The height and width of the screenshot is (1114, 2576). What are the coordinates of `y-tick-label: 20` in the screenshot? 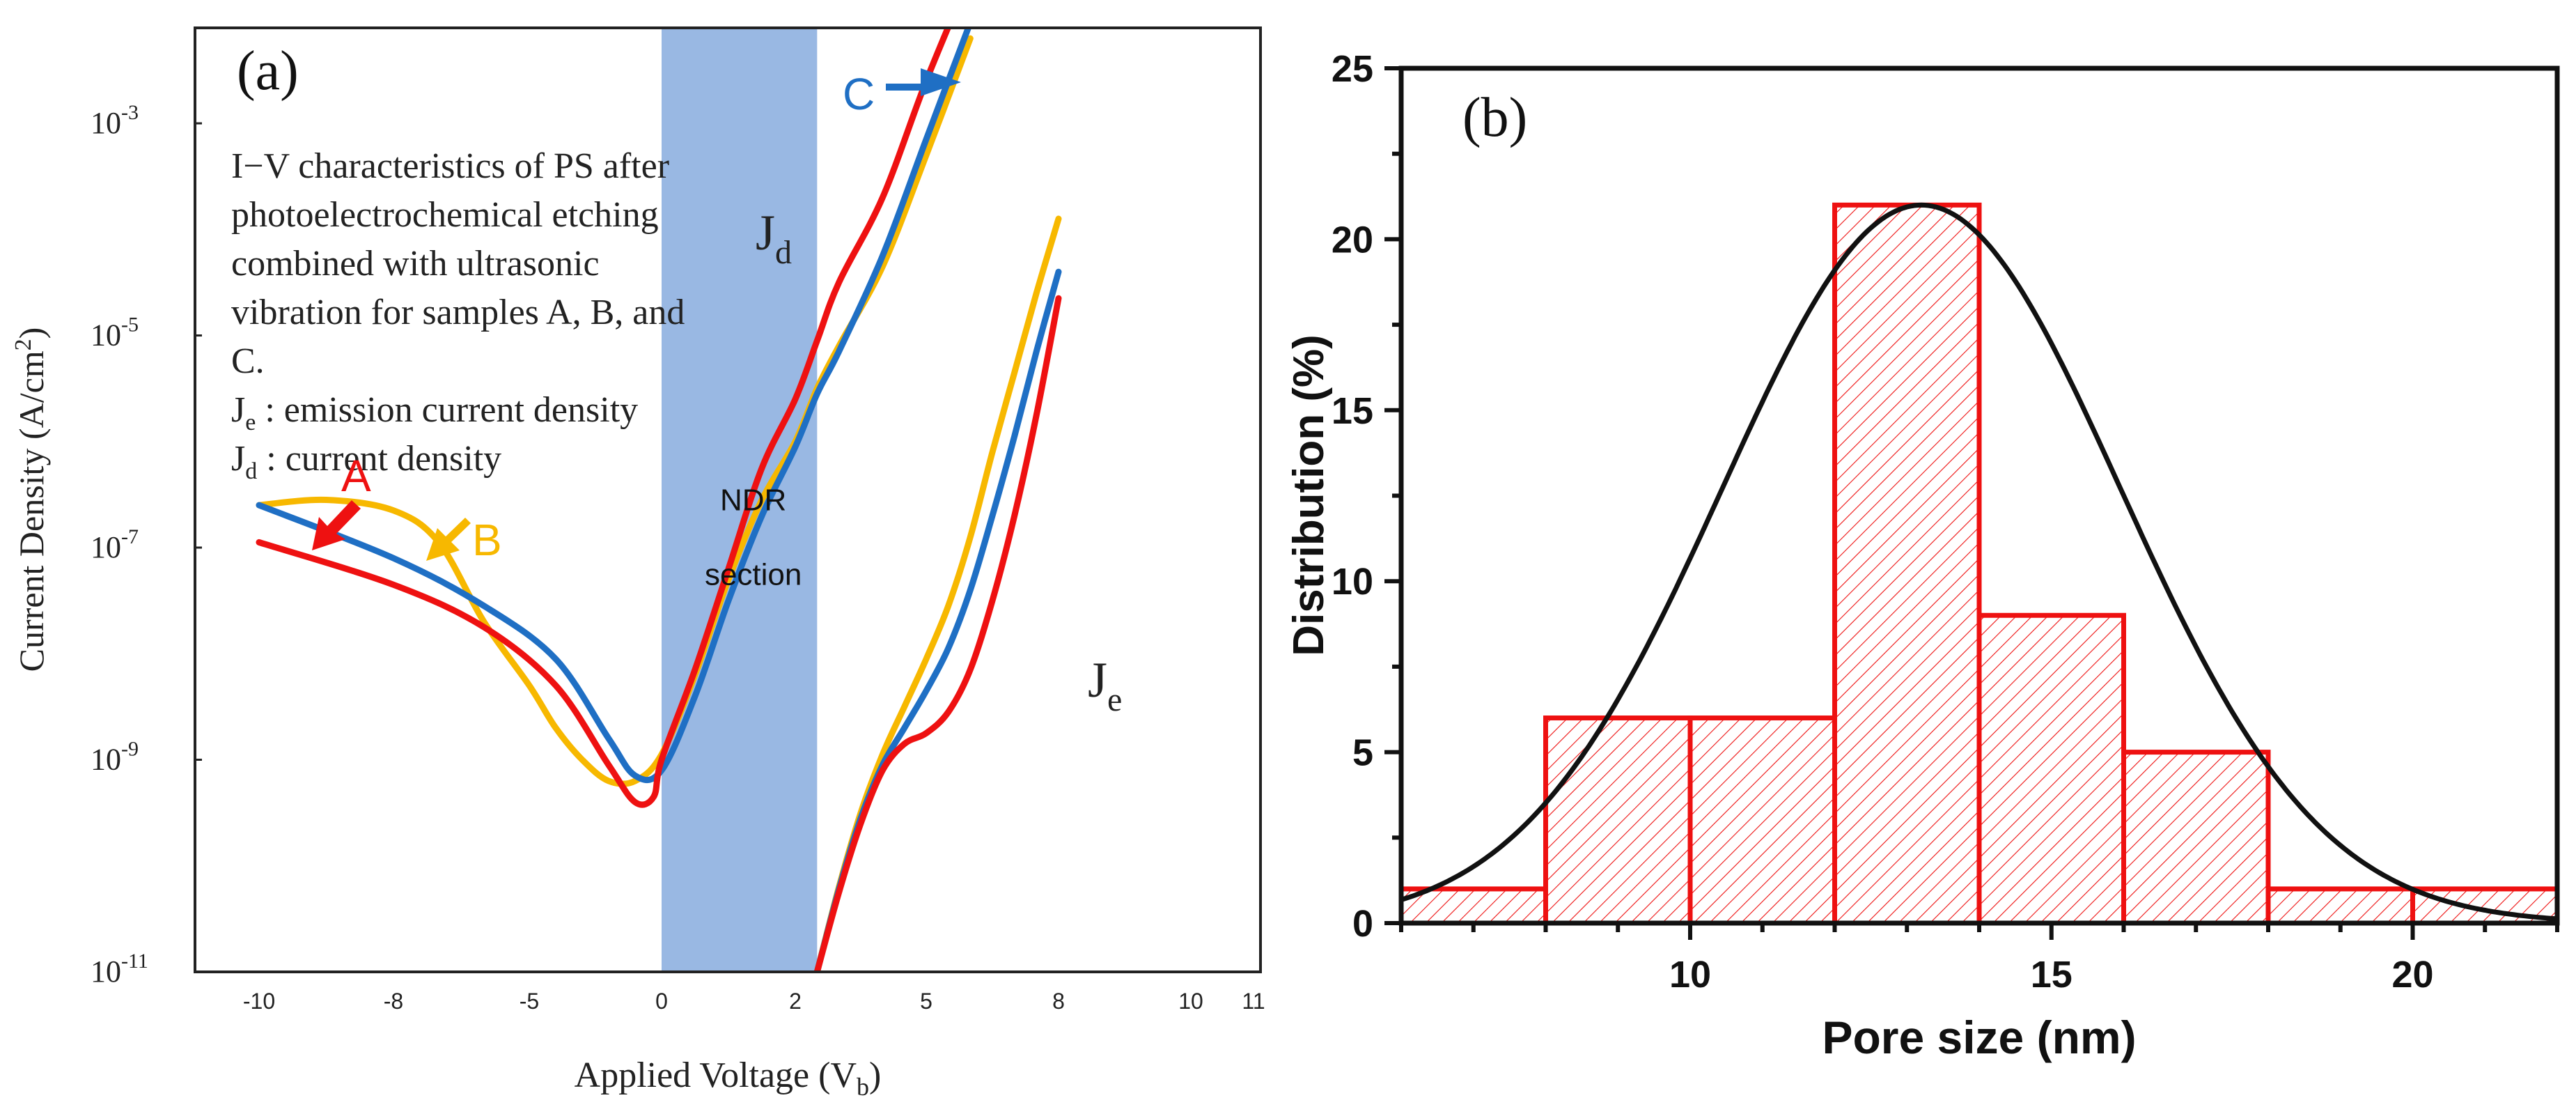 It's located at (1352, 240).